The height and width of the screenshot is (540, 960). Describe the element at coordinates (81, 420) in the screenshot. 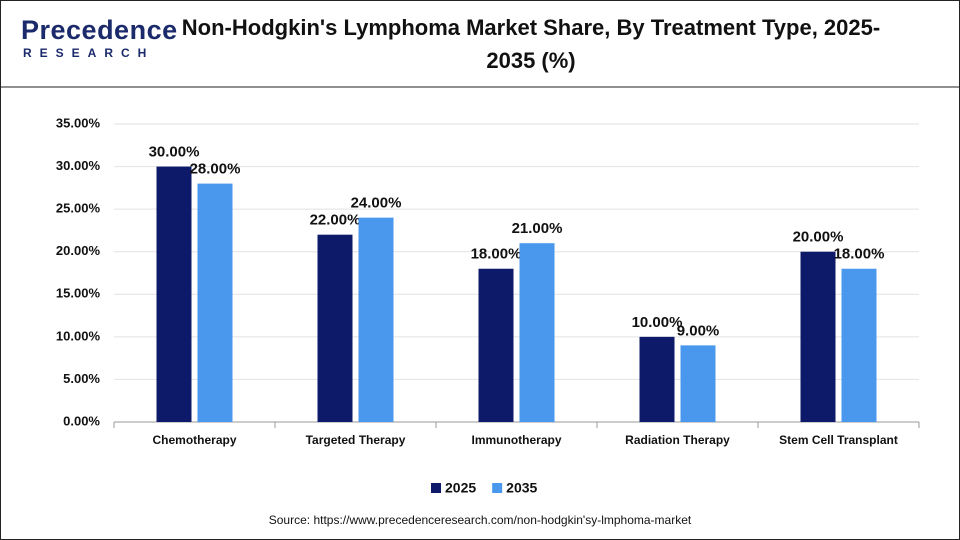

I see `y-tick-label: 0.00%` at that location.